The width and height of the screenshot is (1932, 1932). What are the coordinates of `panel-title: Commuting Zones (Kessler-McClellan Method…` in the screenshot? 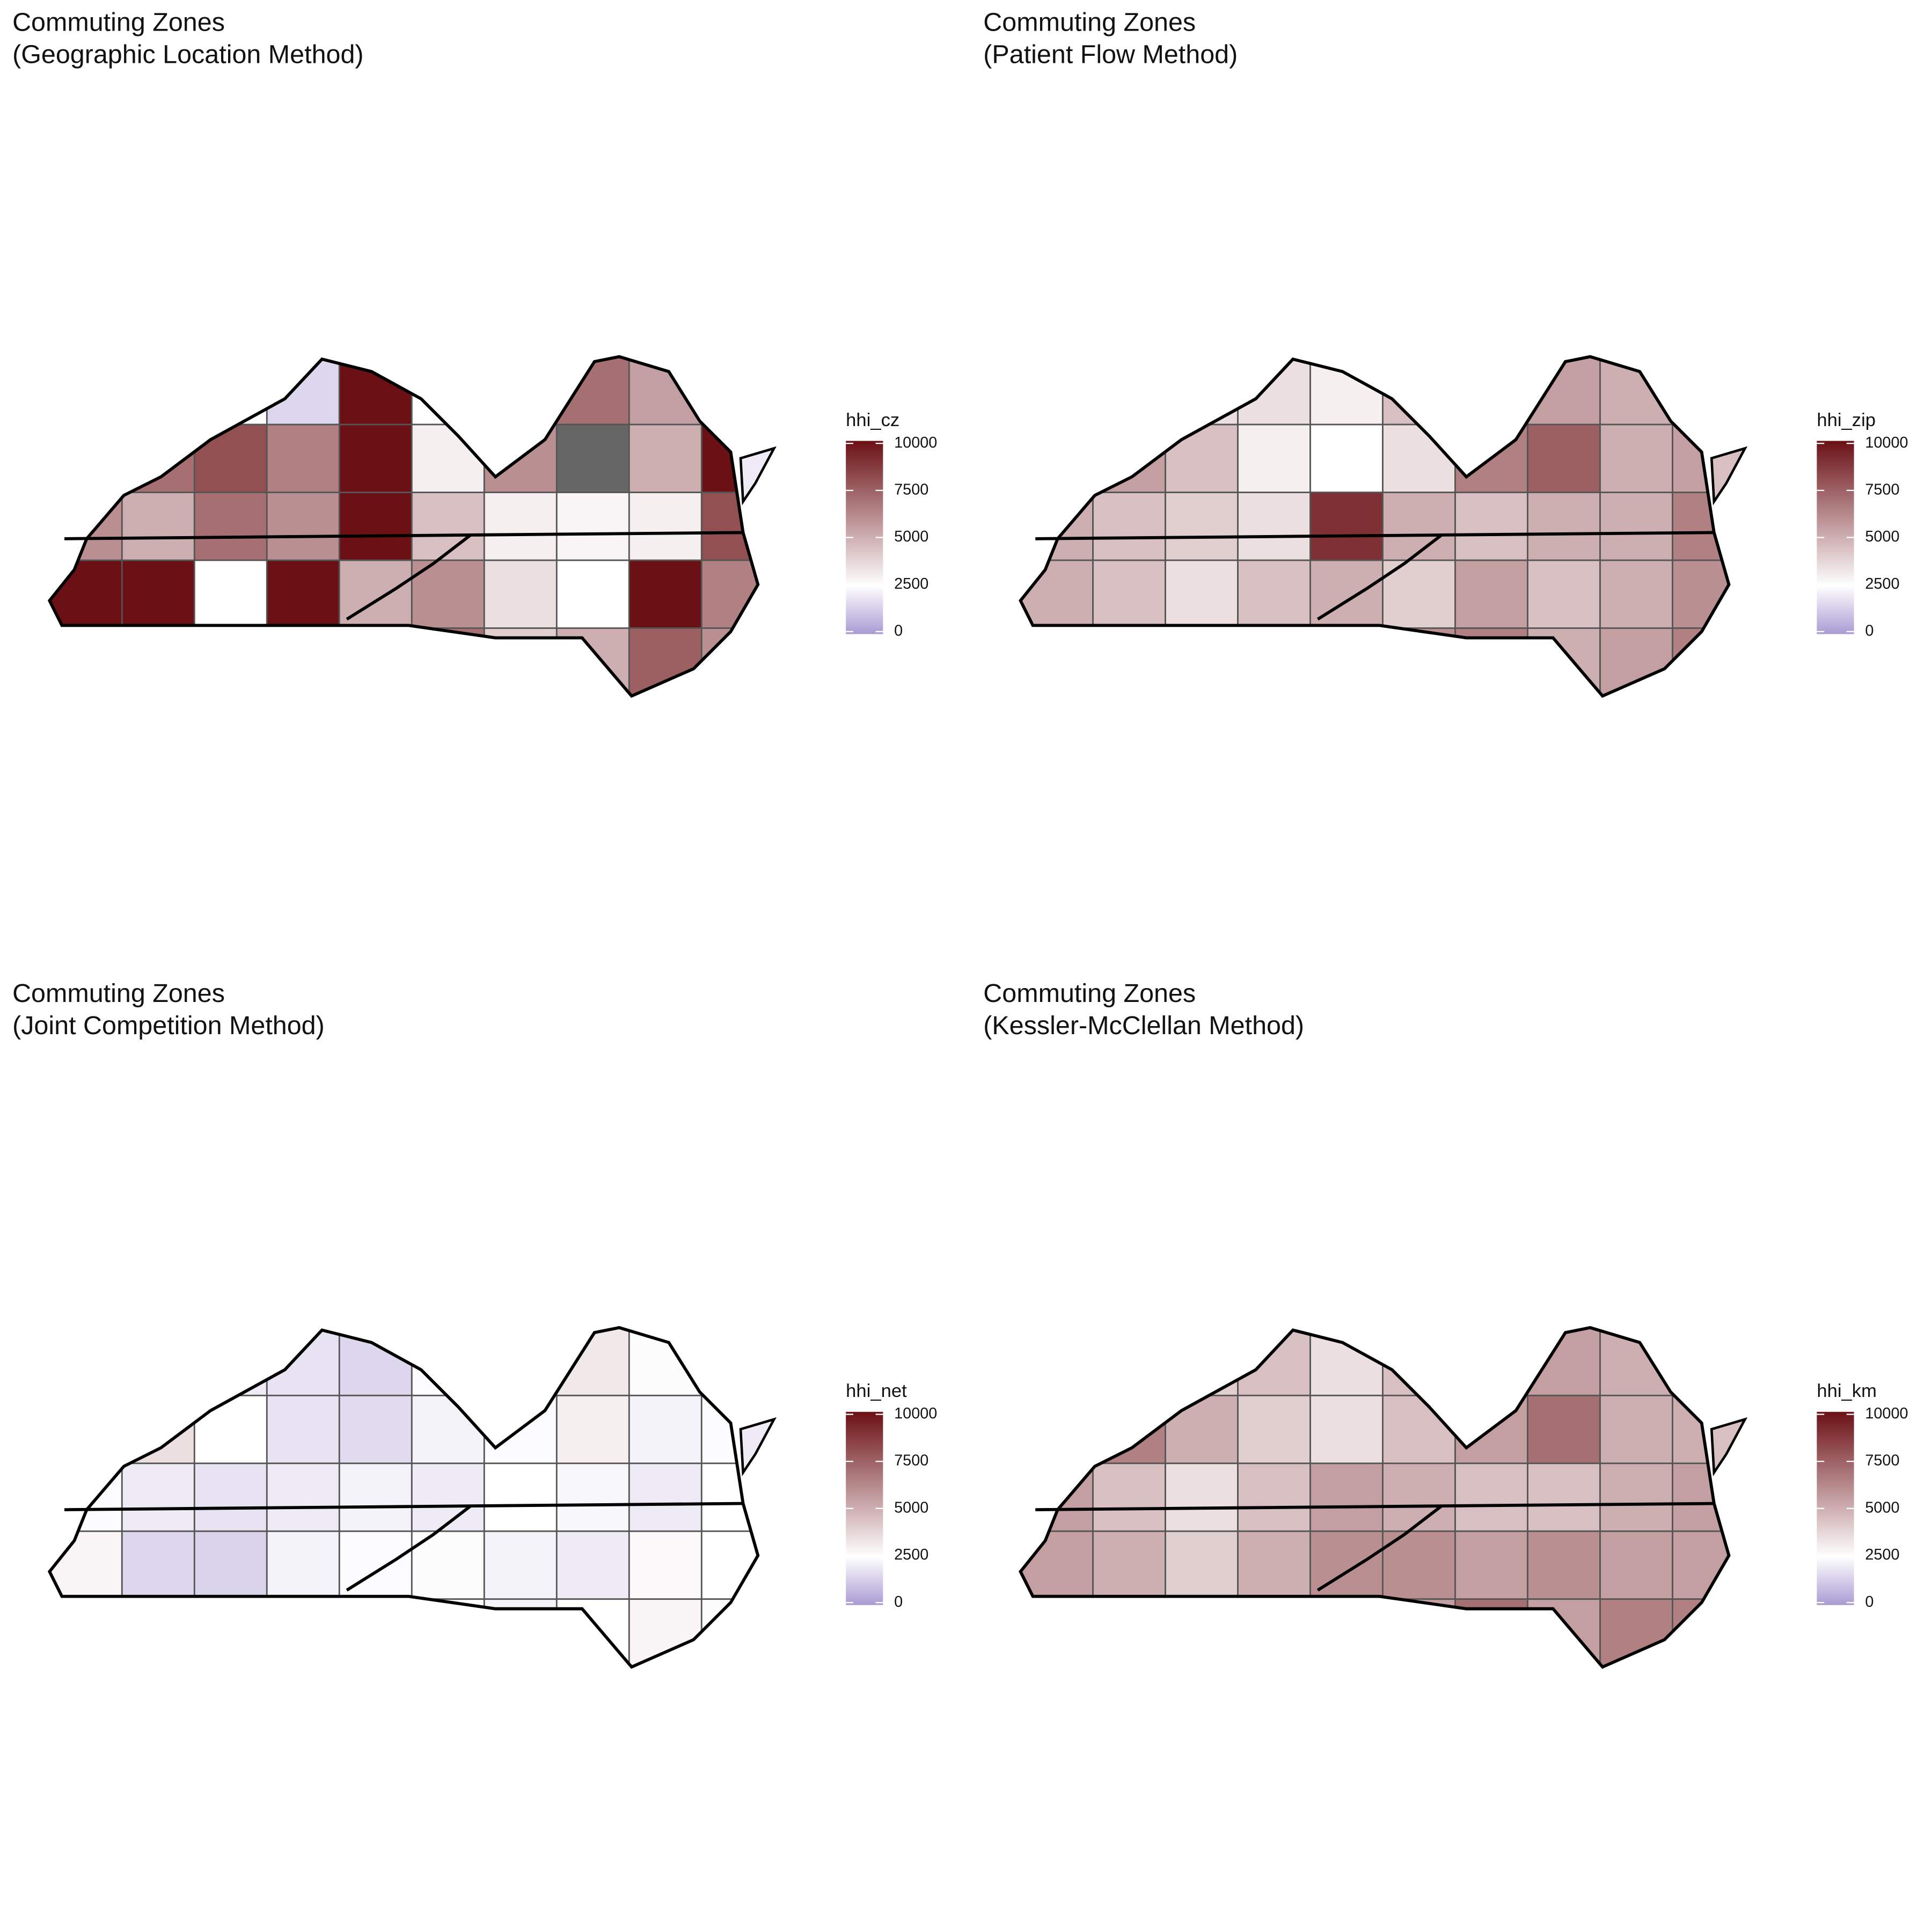 It's located at (1143, 1009).